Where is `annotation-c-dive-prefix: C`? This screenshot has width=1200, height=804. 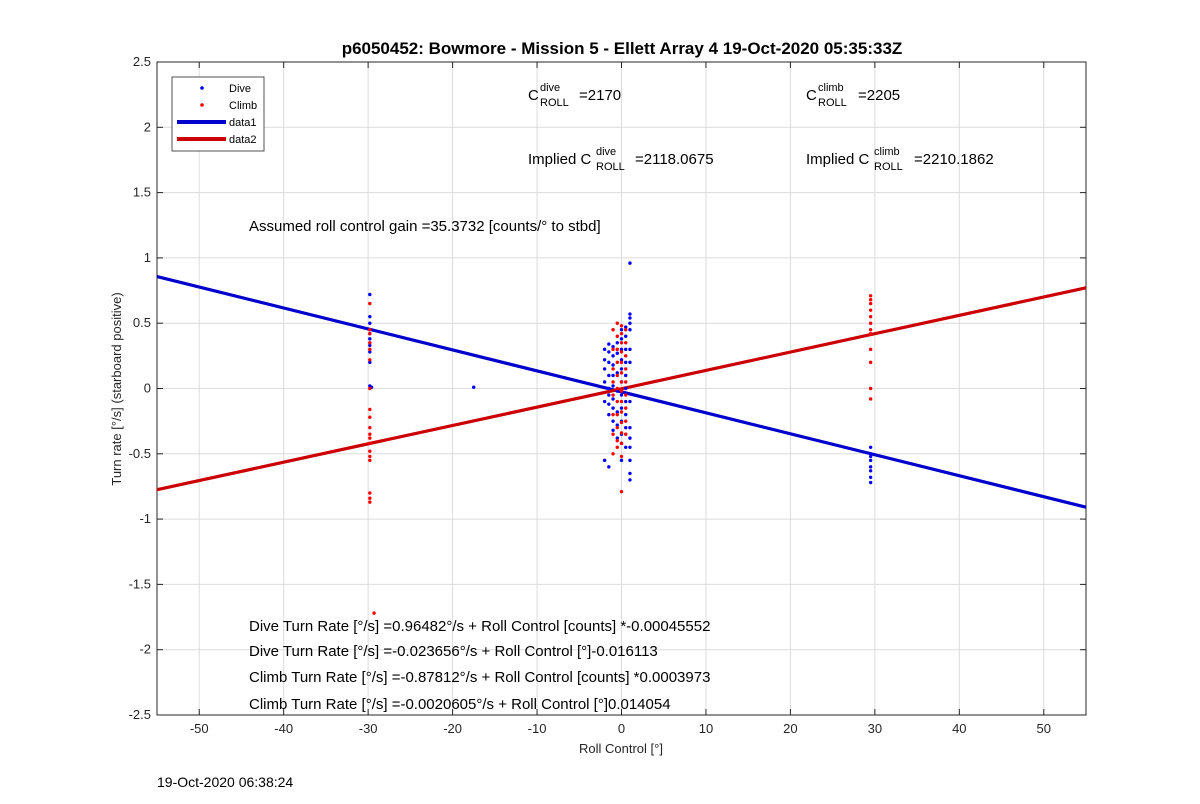
annotation-c-dive-prefix: C is located at coordinates (533, 95).